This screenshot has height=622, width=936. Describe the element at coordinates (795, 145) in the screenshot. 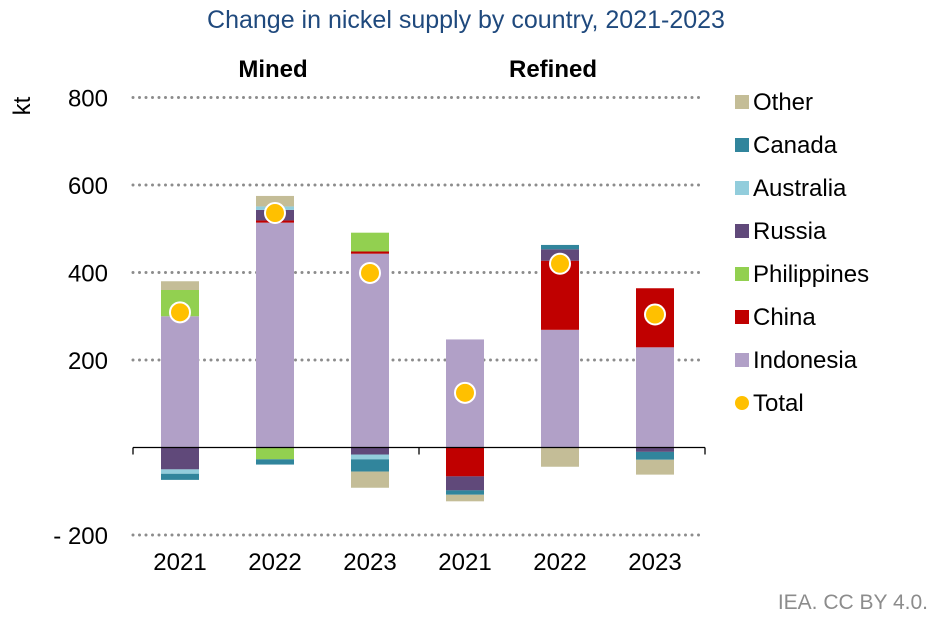

I see `legend-label-canada: Canada` at that location.